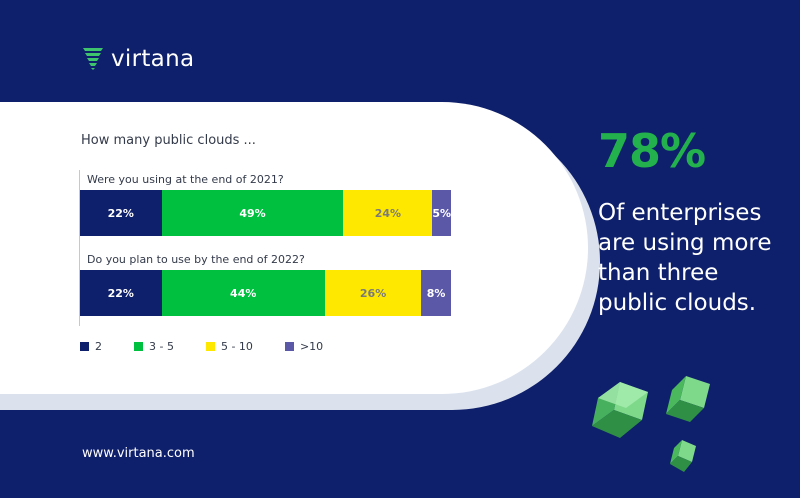  I want to click on bar-row: 22% 44% 26% 8%, so click(265, 293).